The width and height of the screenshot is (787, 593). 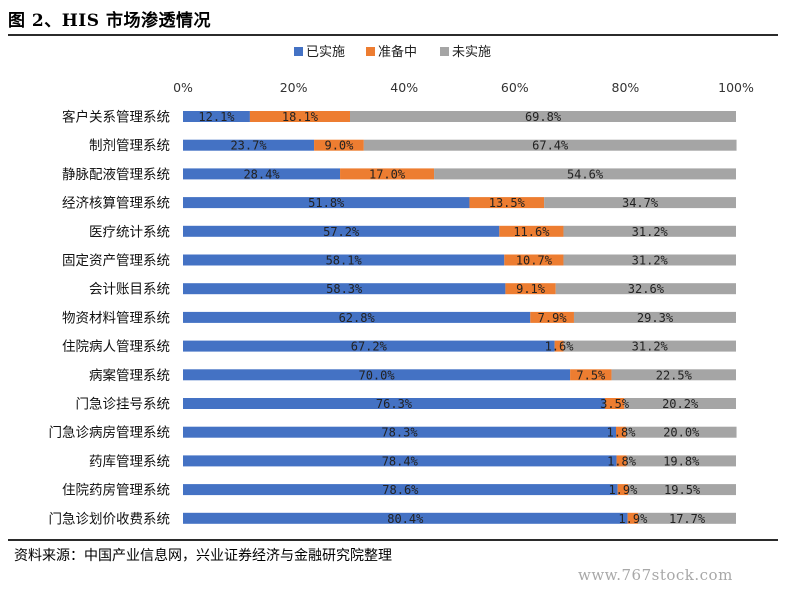 What do you see at coordinates (655, 575) in the screenshot?
I see `watermark: www.767stock.com` at bounding box center [655, 575].